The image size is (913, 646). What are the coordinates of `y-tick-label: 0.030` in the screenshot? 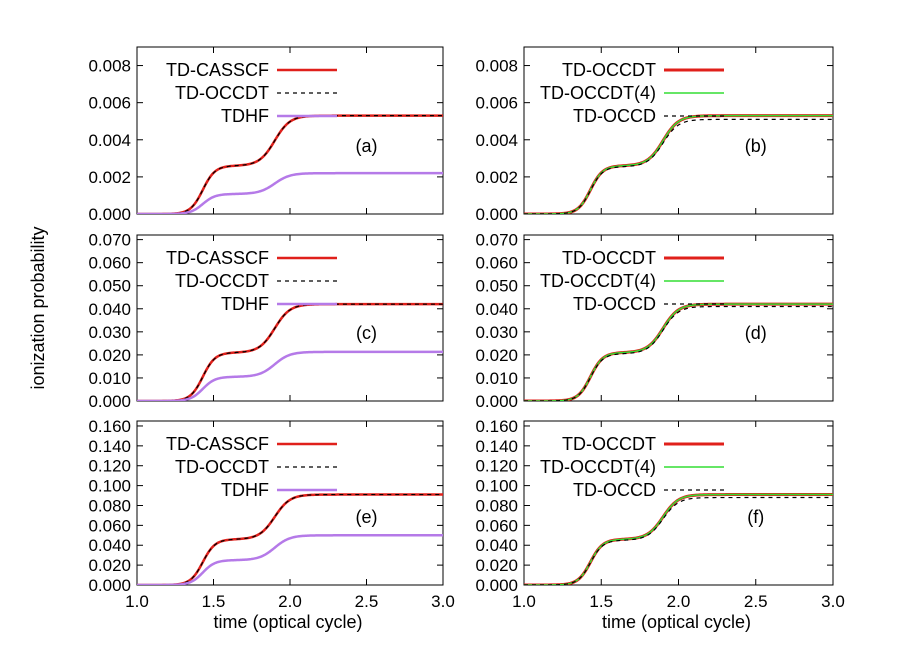 It's located at (109, 332).